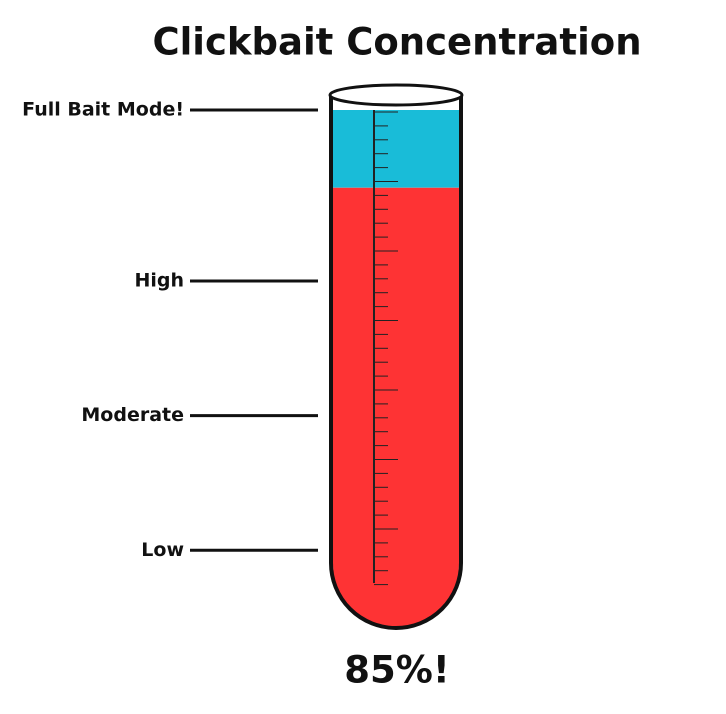  What do you see at coordinates (162, 550) in the screenshot?
I see `level-label: Low` at bounding box center [162, 550].